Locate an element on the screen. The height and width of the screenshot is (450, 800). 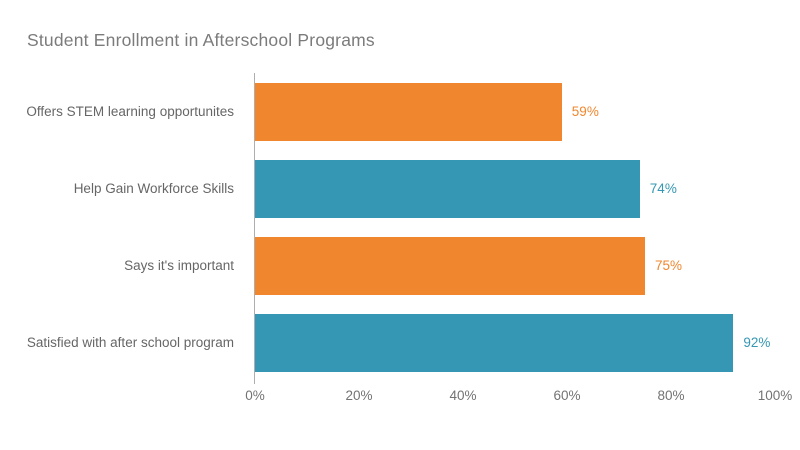
category-label: Offers STEM learning opportunites is located at coordinates (130, 111).